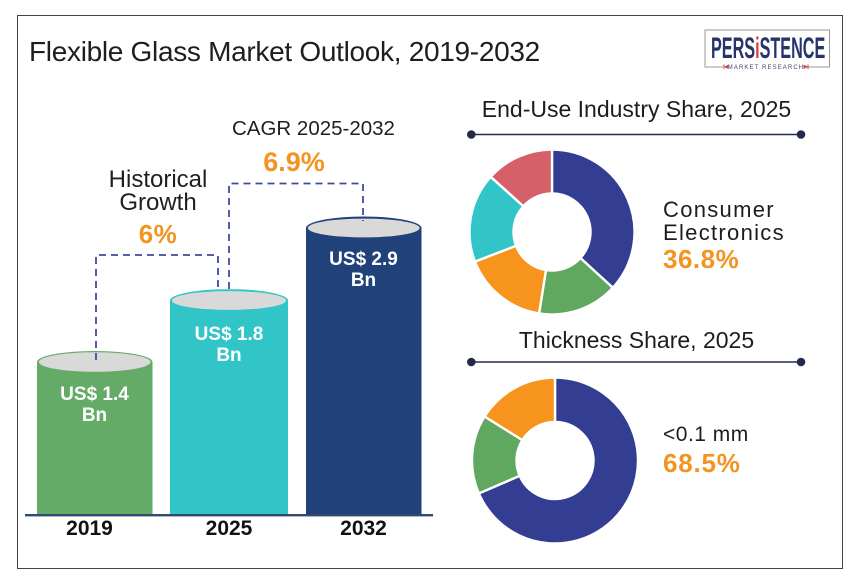  I want to click on svg-text: PERSiSTENCE, so click(768, 49).